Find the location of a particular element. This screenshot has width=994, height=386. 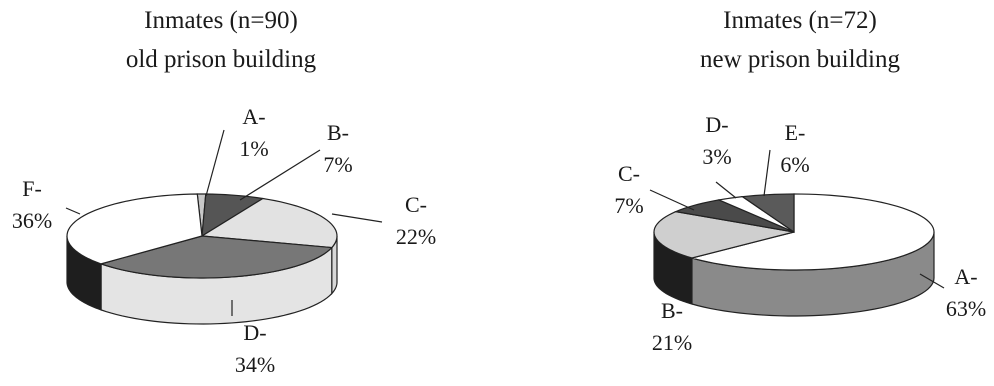

chart-1-slices is located at coordinates (202, 236).